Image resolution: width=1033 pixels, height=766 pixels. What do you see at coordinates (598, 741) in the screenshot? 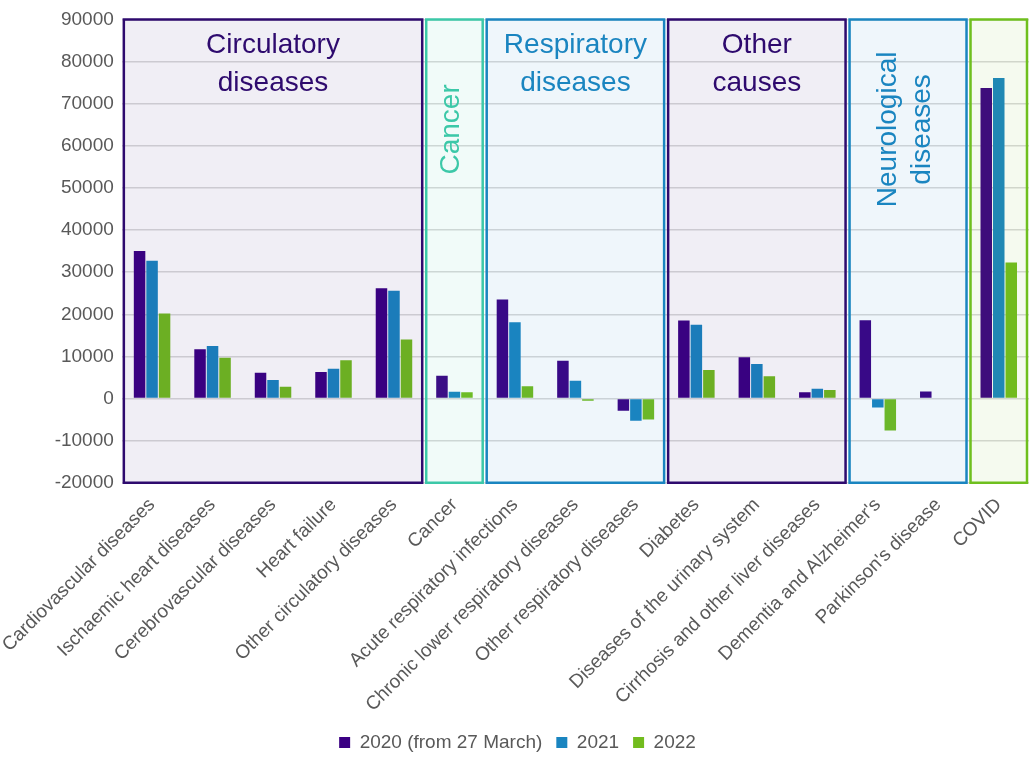
I see `legend-label: 2021` at bounding box center [598, 741].